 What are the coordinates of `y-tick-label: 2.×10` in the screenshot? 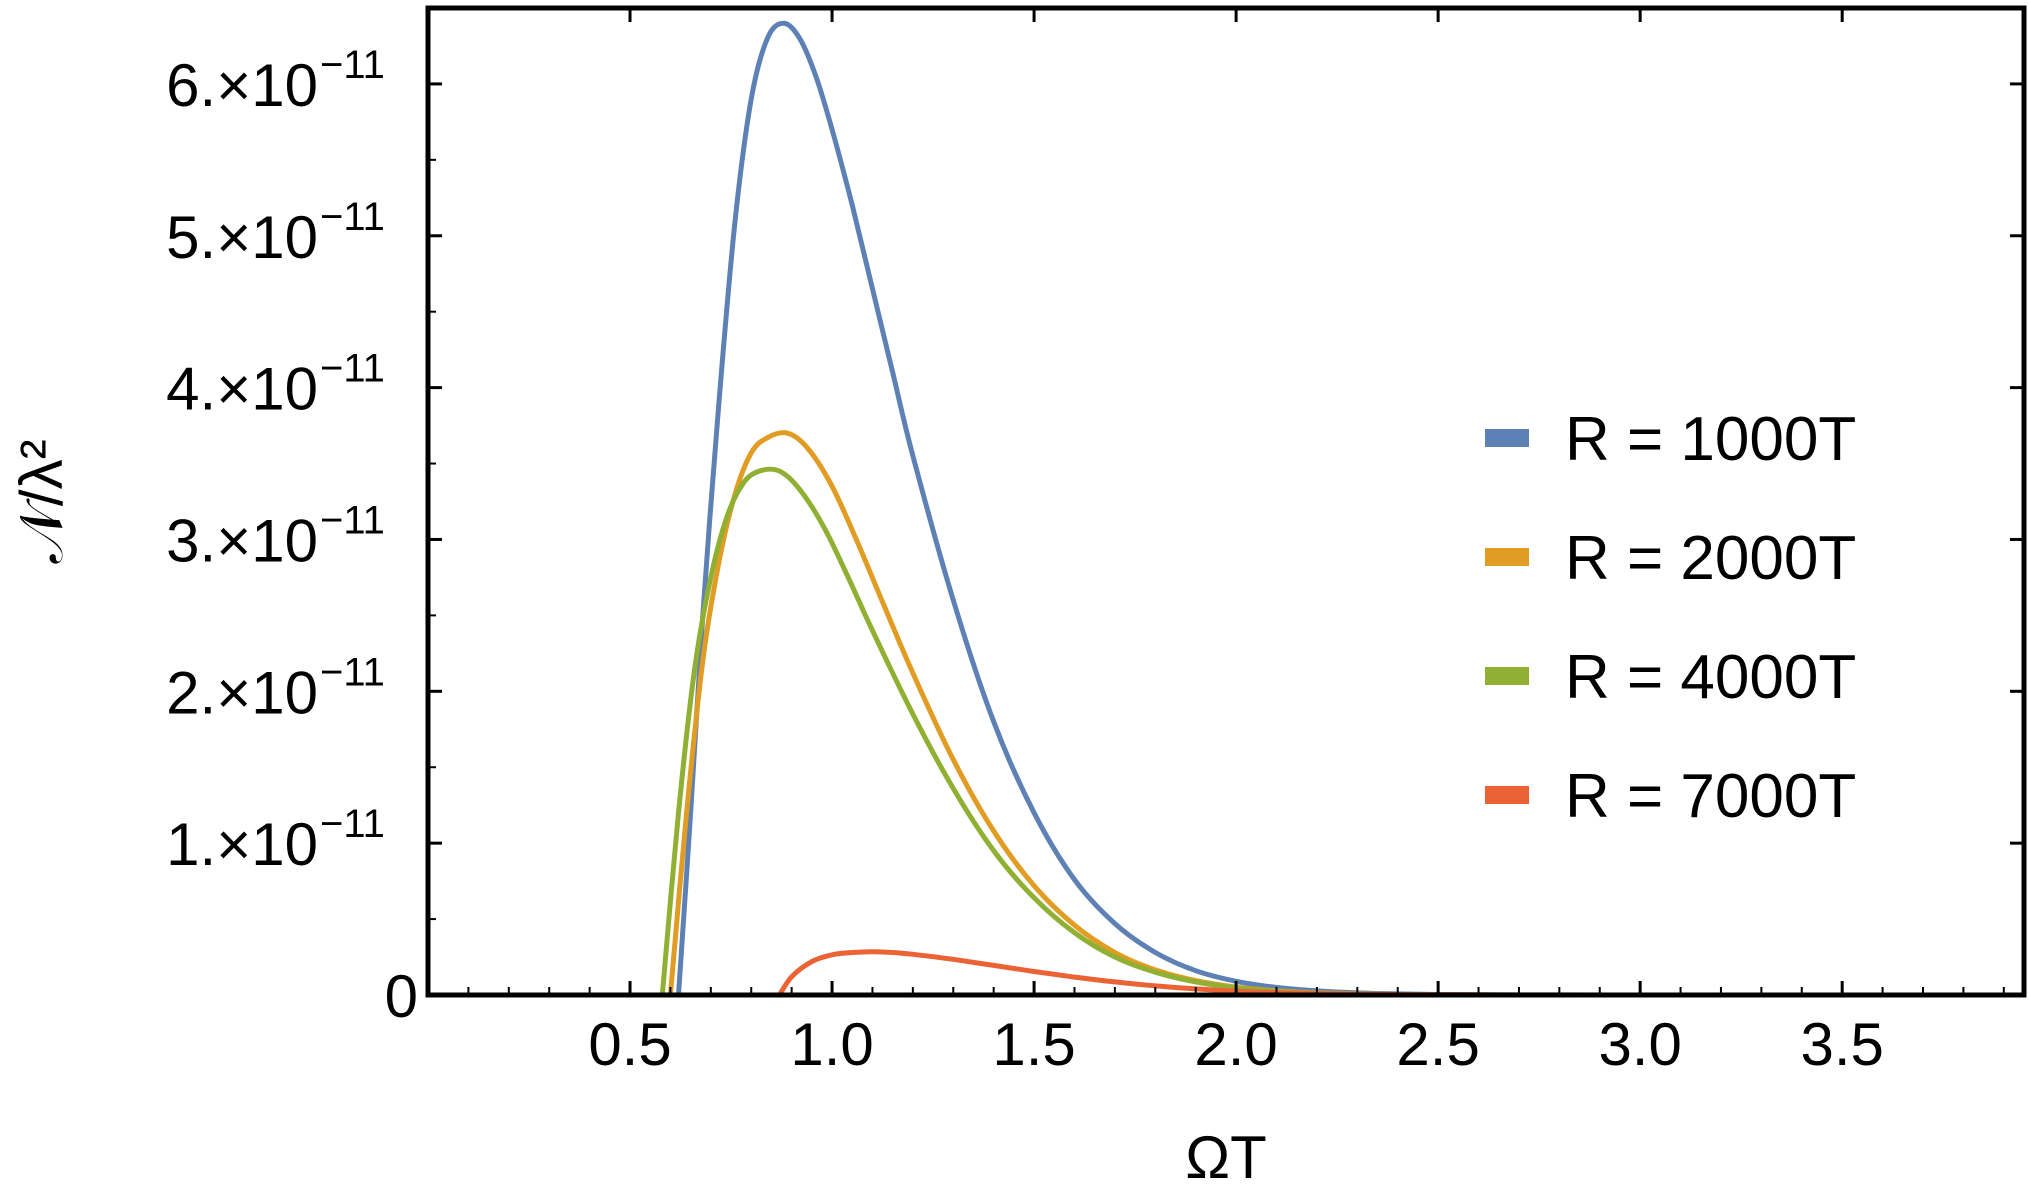 It's located at (242, 692).